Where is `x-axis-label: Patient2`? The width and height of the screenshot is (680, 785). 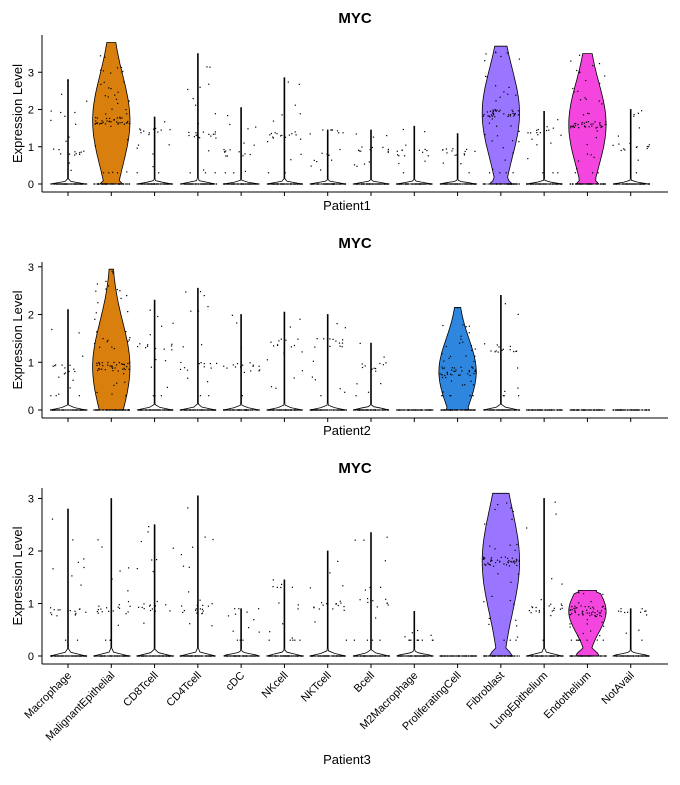
x-axis-label: Patient2 is located at coordinates (347, 430).